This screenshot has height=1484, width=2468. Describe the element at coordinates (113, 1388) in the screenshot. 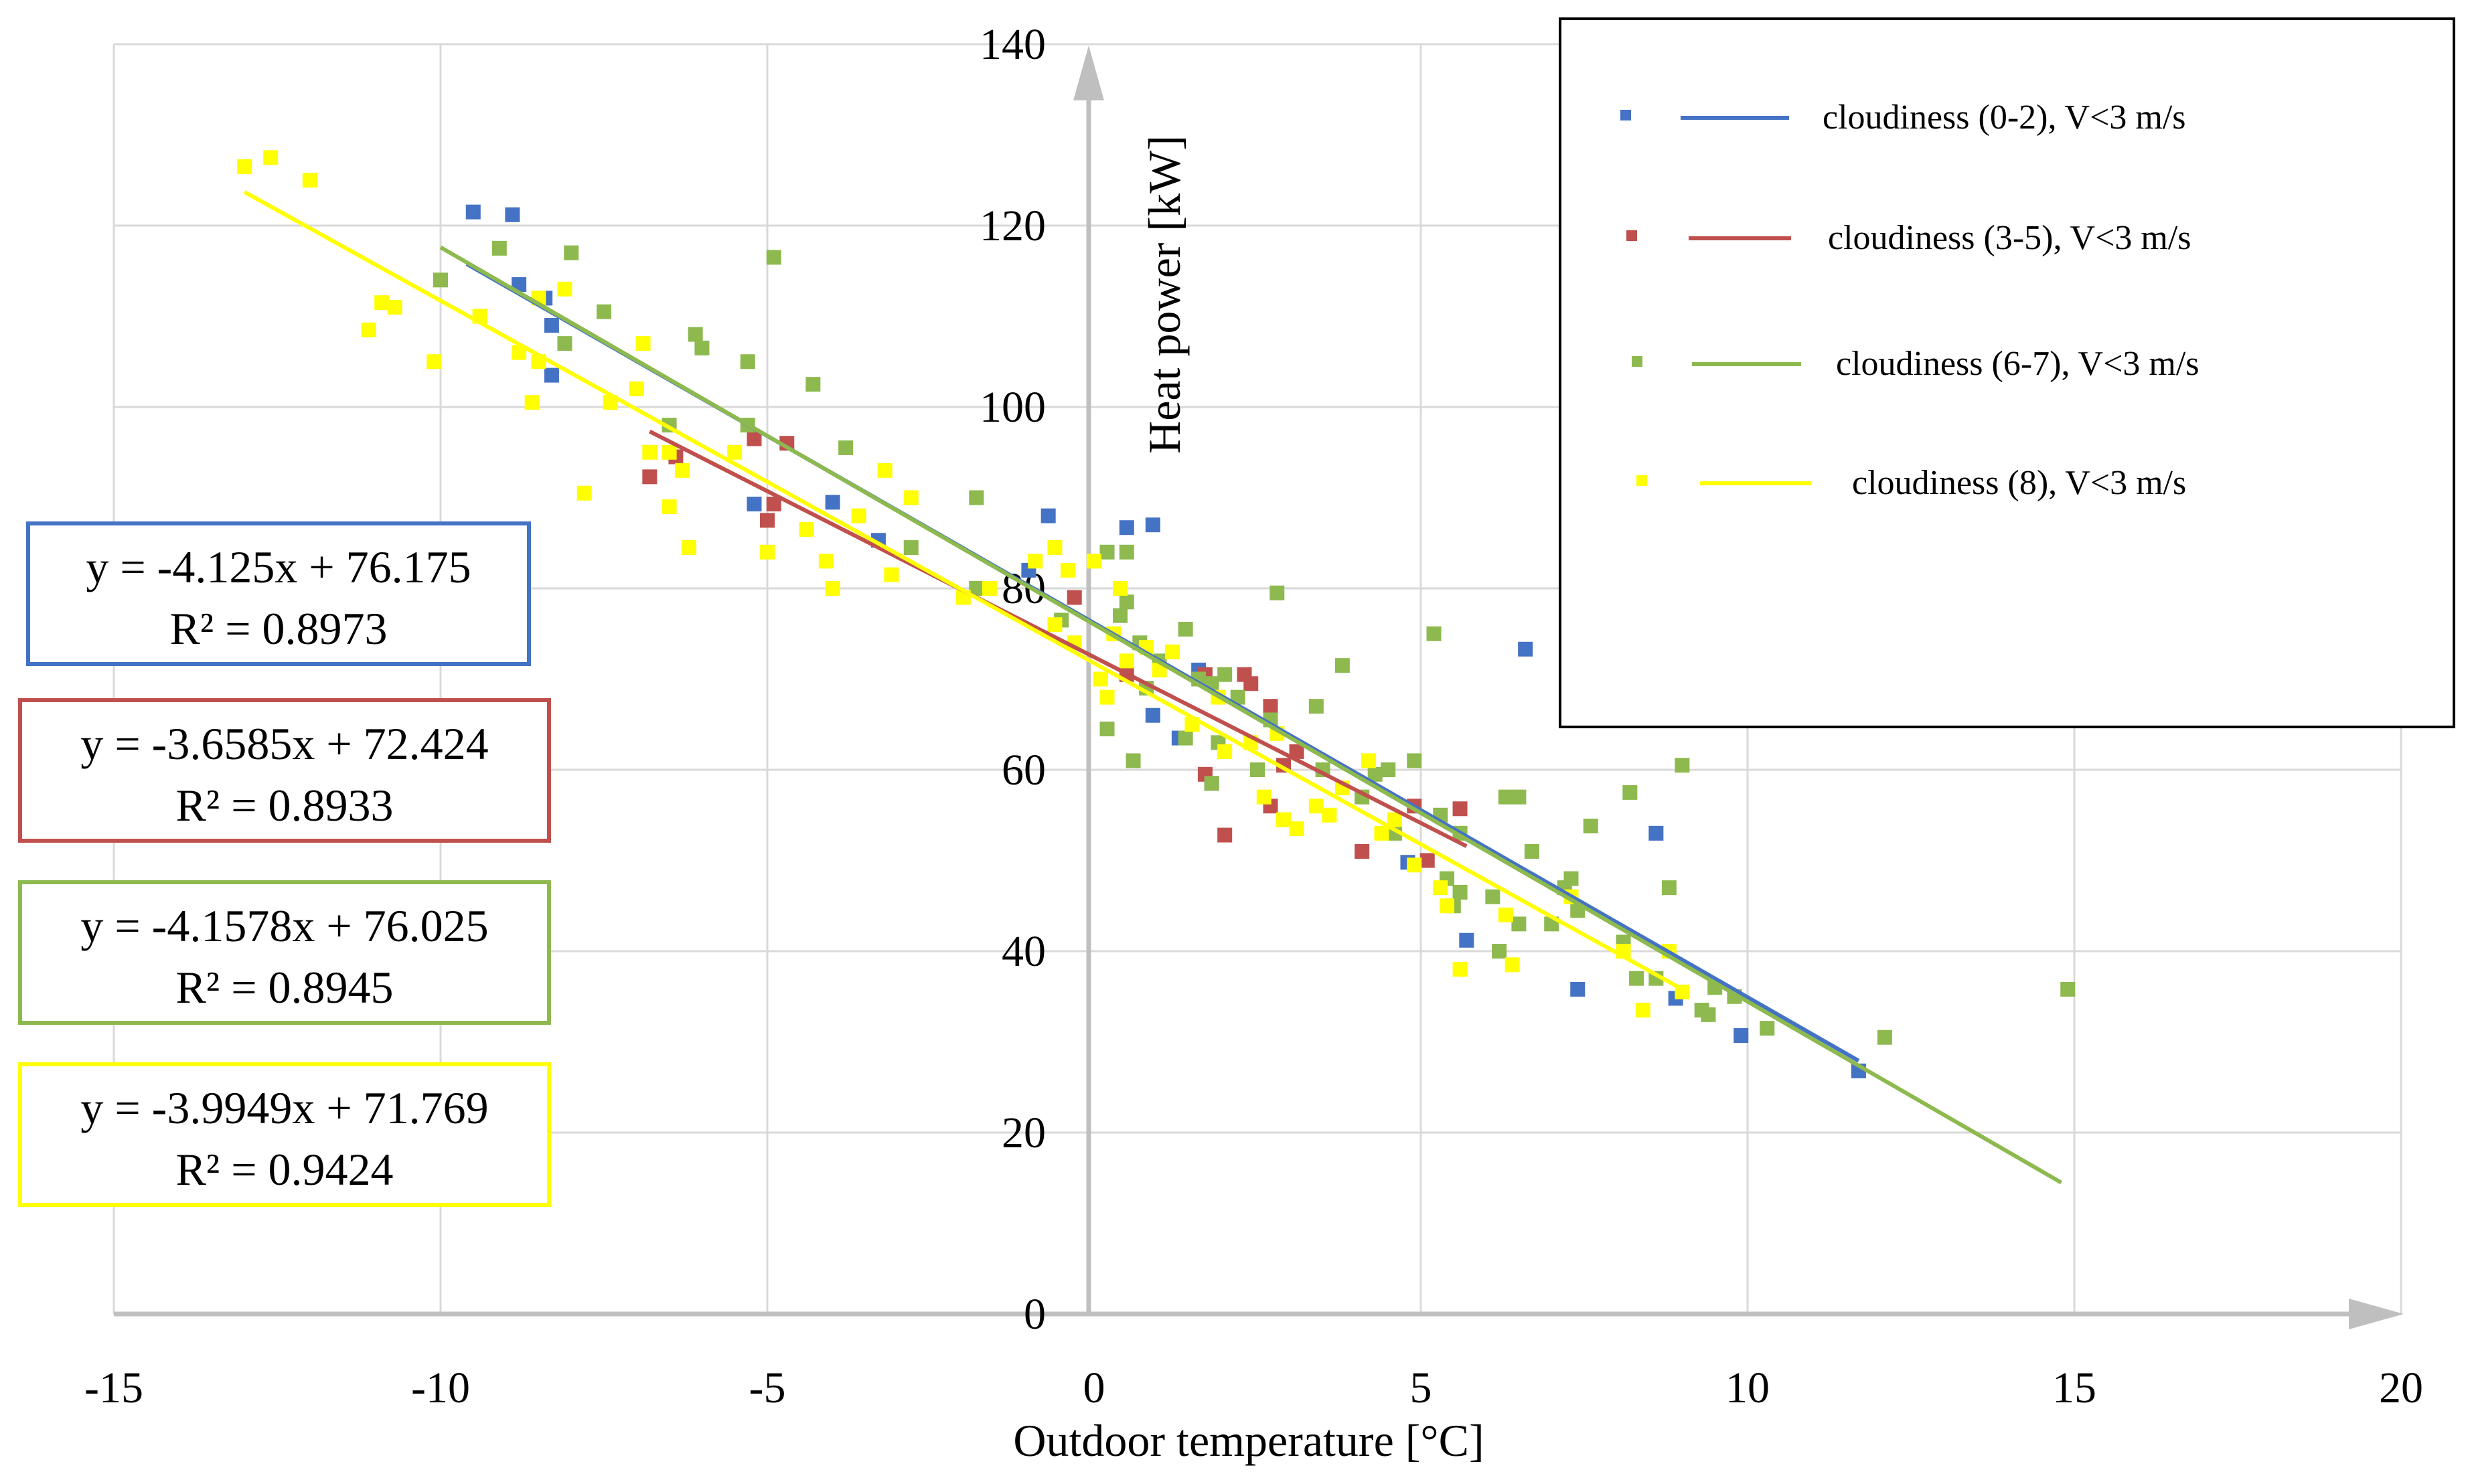

I see `x-tick-label: -15` at that location.